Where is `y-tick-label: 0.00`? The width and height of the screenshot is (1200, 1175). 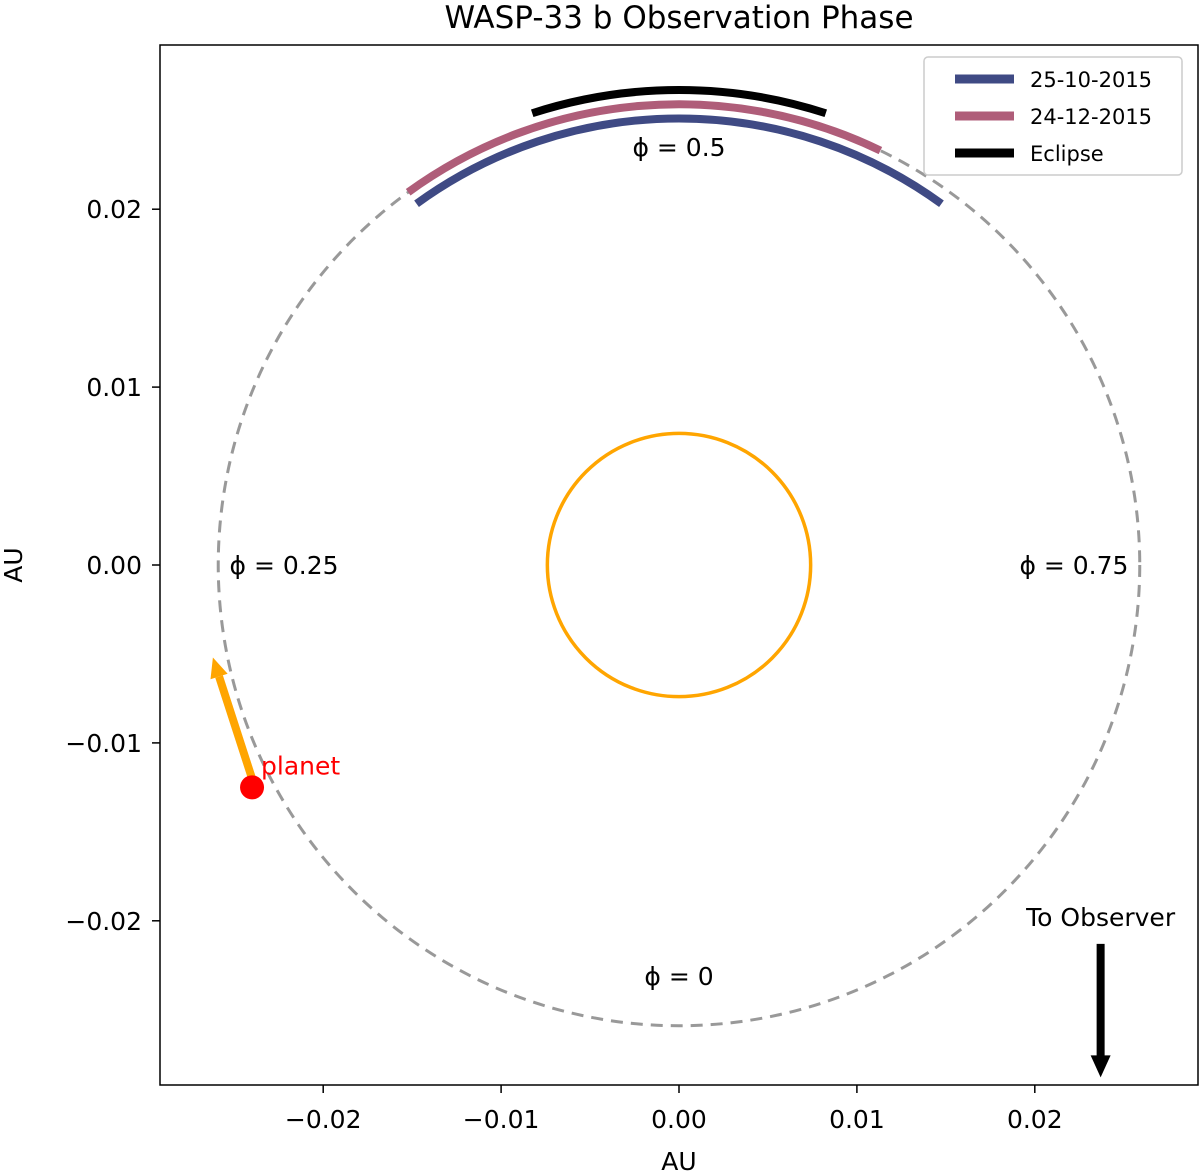
y-tick-label: 0.00 is located at coordinates (114, 565).